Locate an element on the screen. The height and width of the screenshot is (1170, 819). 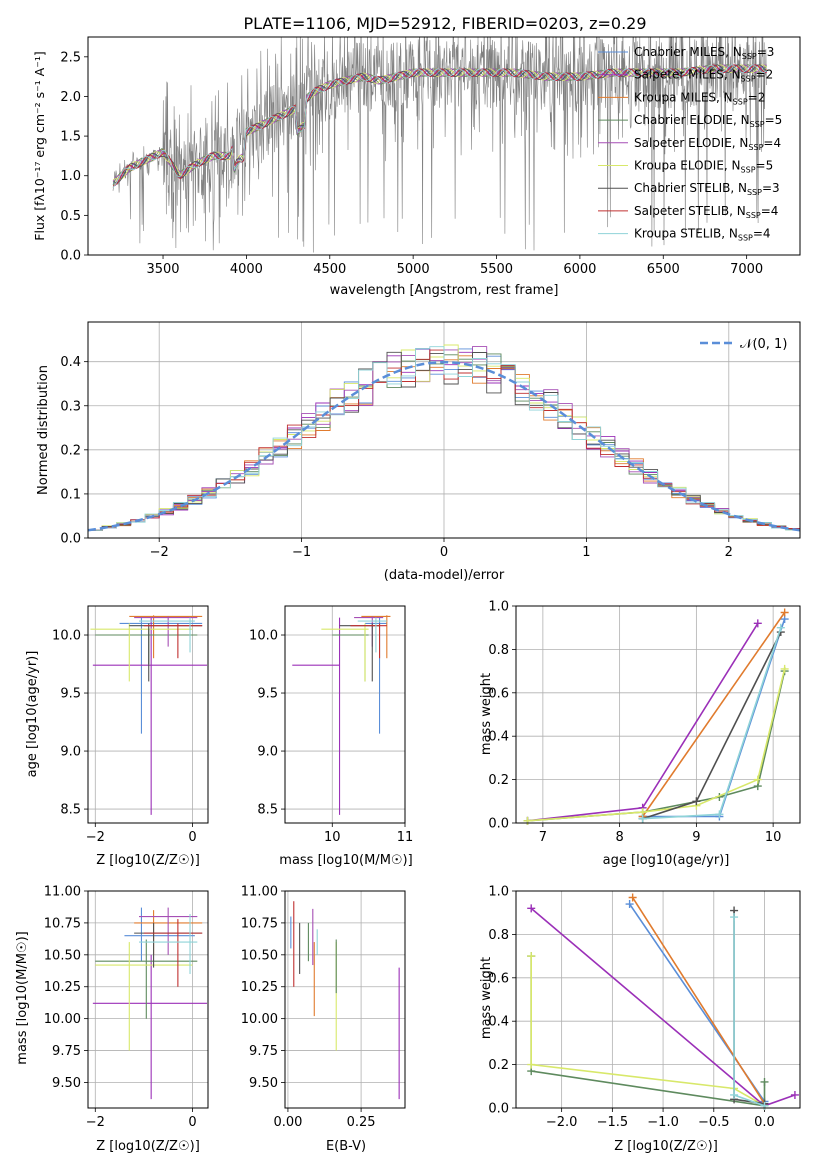
x-tick-label: 5500 is located at coordinates (496, 269).